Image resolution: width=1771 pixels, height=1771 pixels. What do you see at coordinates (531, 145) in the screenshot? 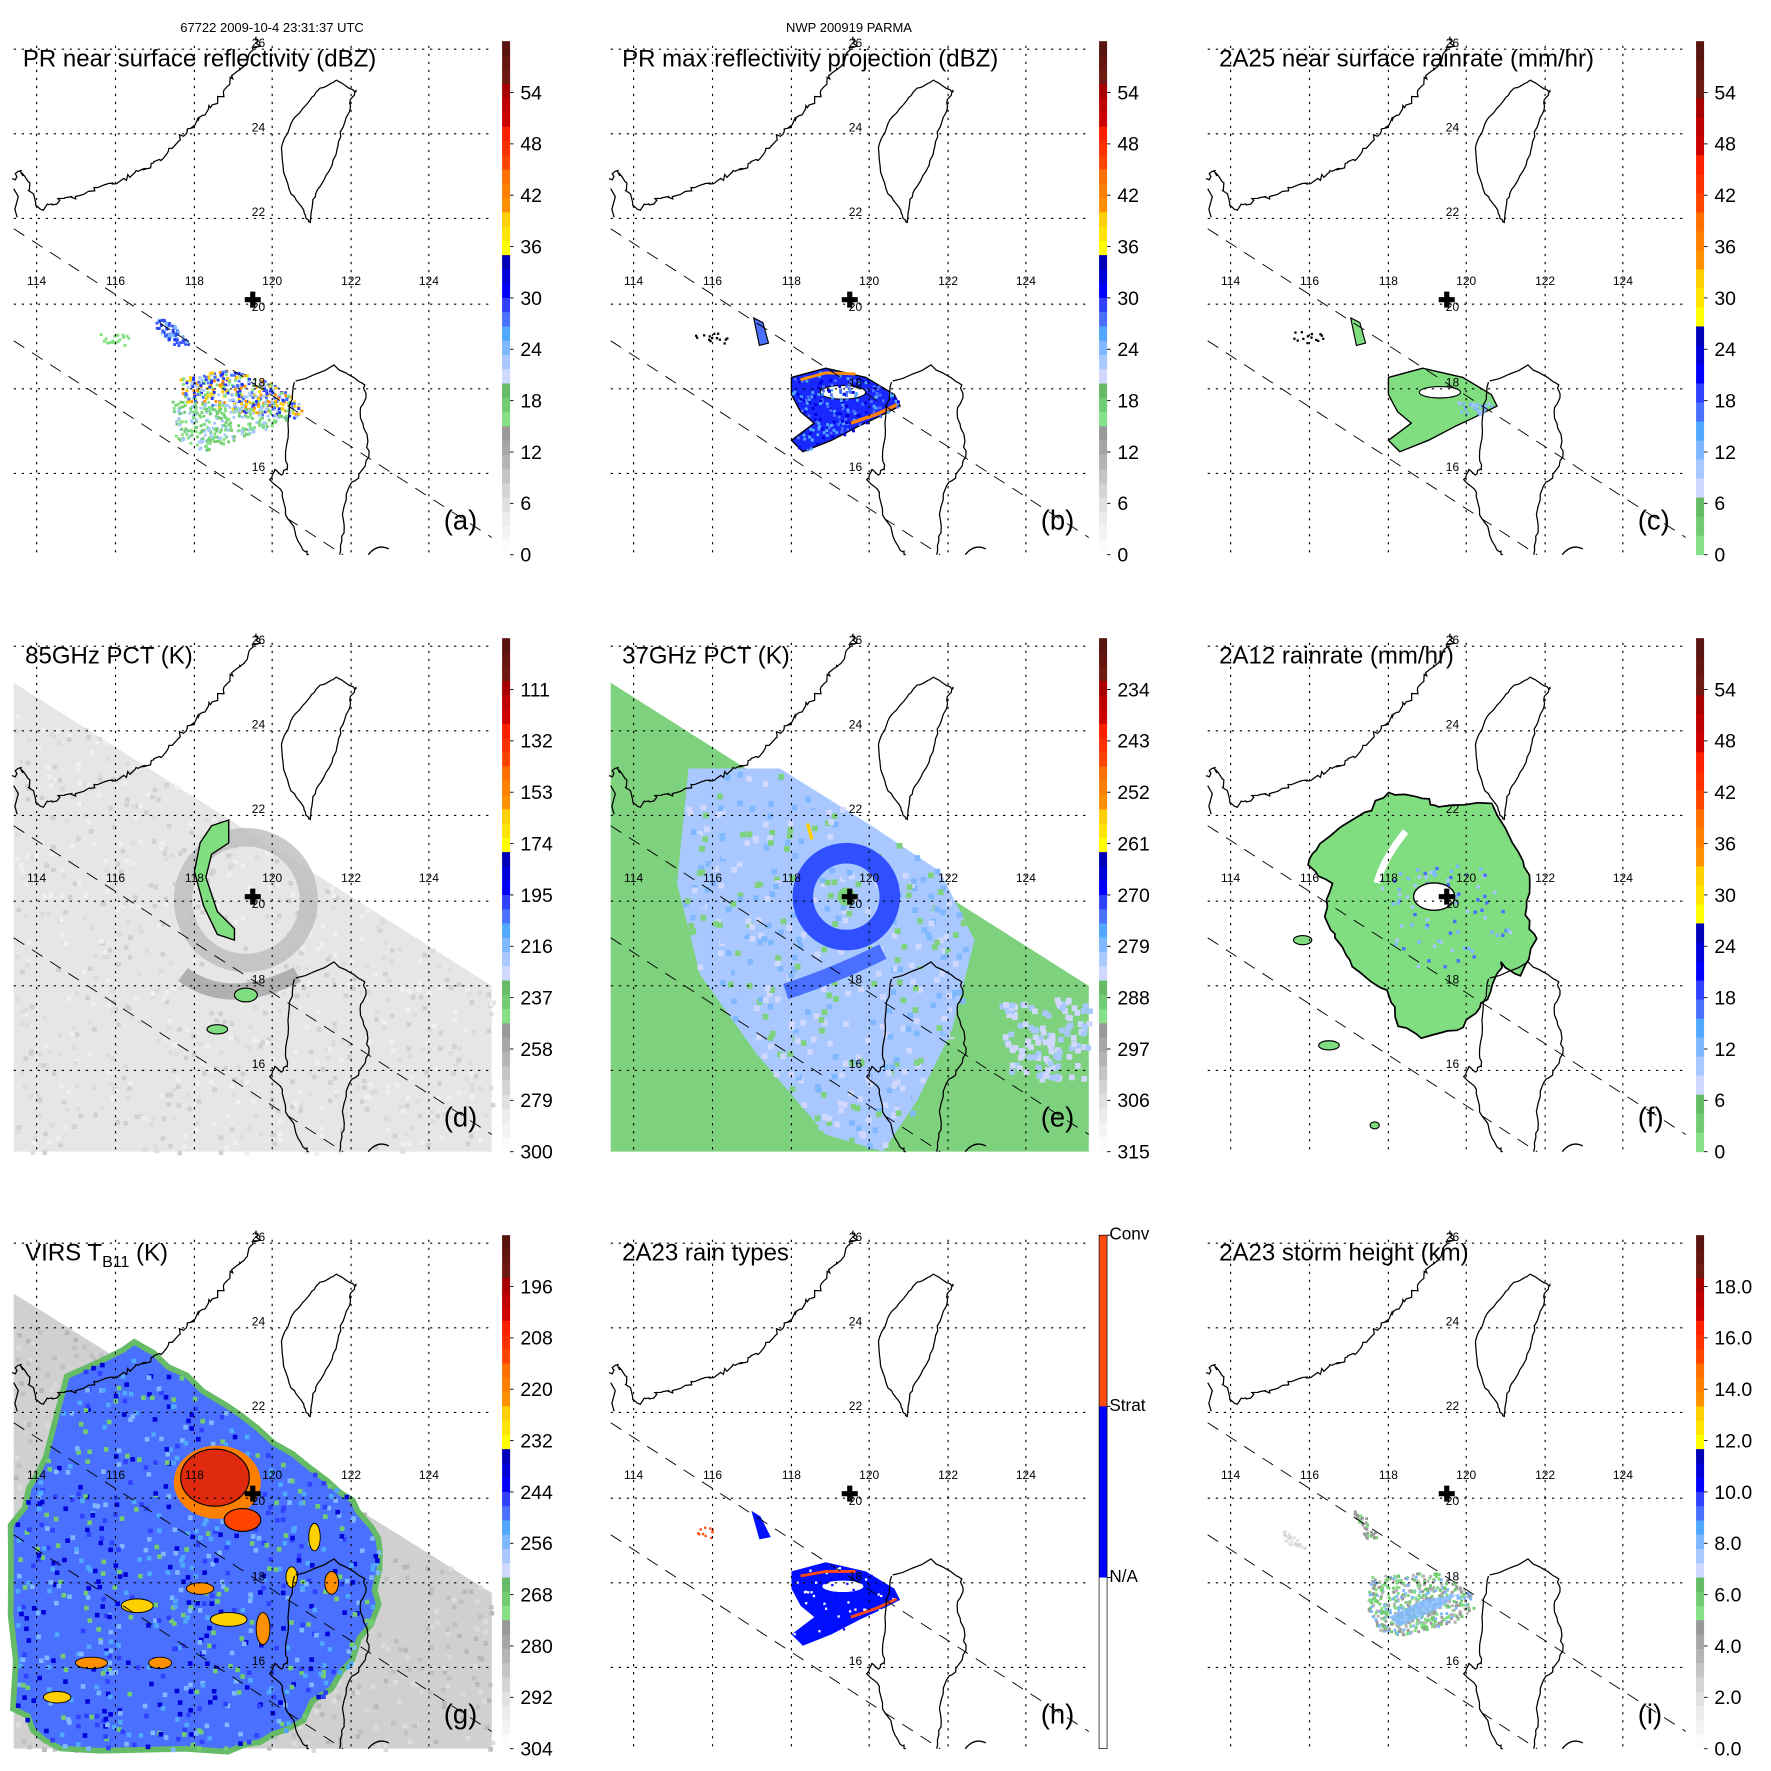
I see `colorbar-label: 48` at bounding box center [531, 145].